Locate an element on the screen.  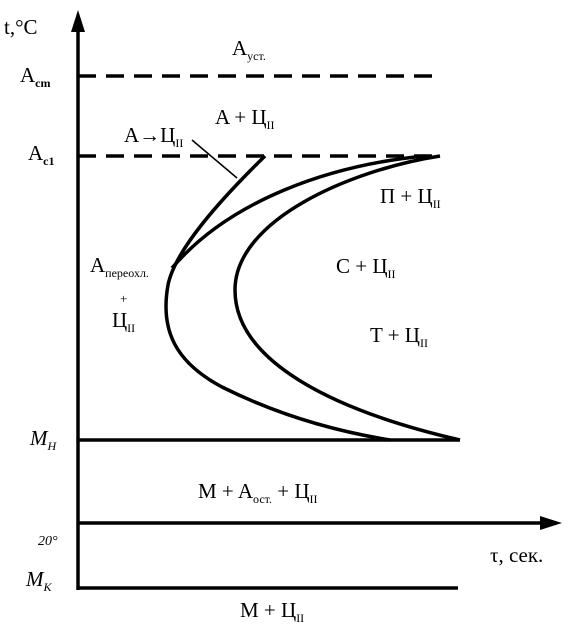
text-part: T + Ц is located at coordinates (395, 335).